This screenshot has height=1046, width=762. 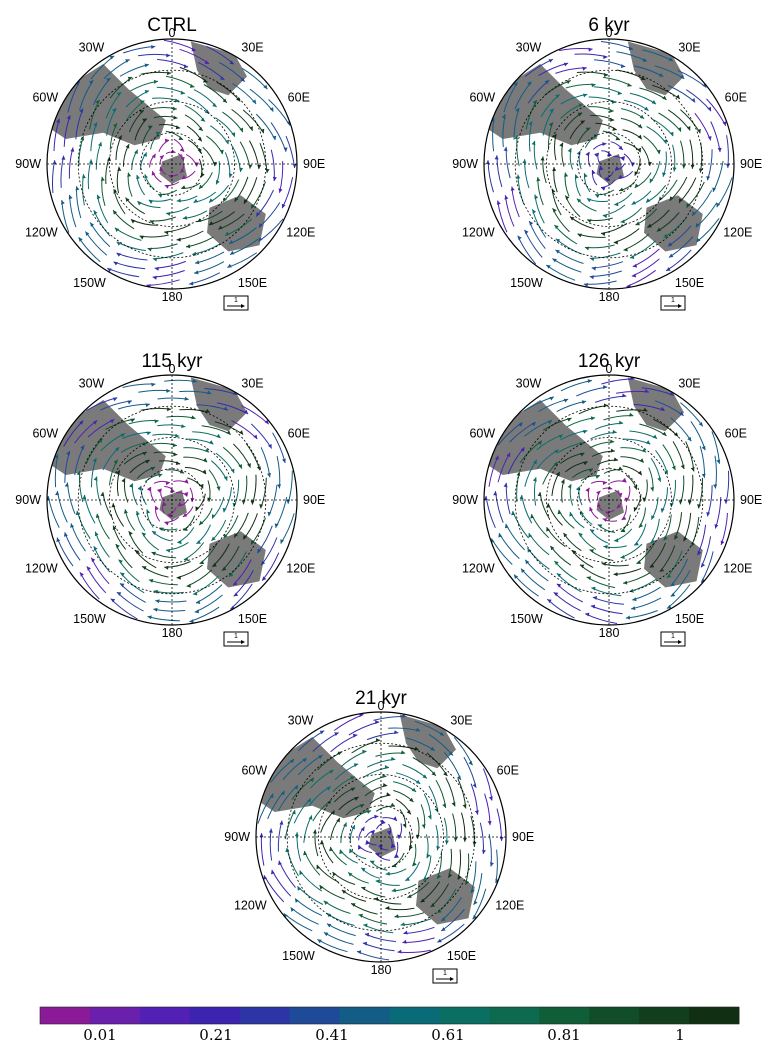 I want to click on longitude-label: 120E, so click(x=737, y=233).